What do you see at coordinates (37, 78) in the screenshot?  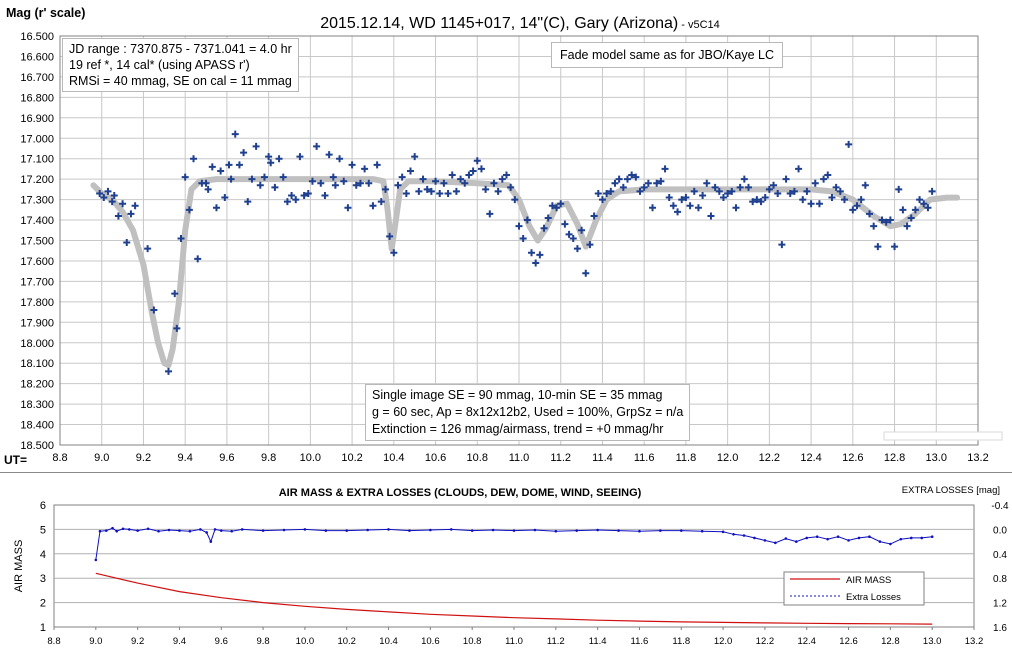 I see `y-tick-label: 16.700` at bounding box center [37, 78].